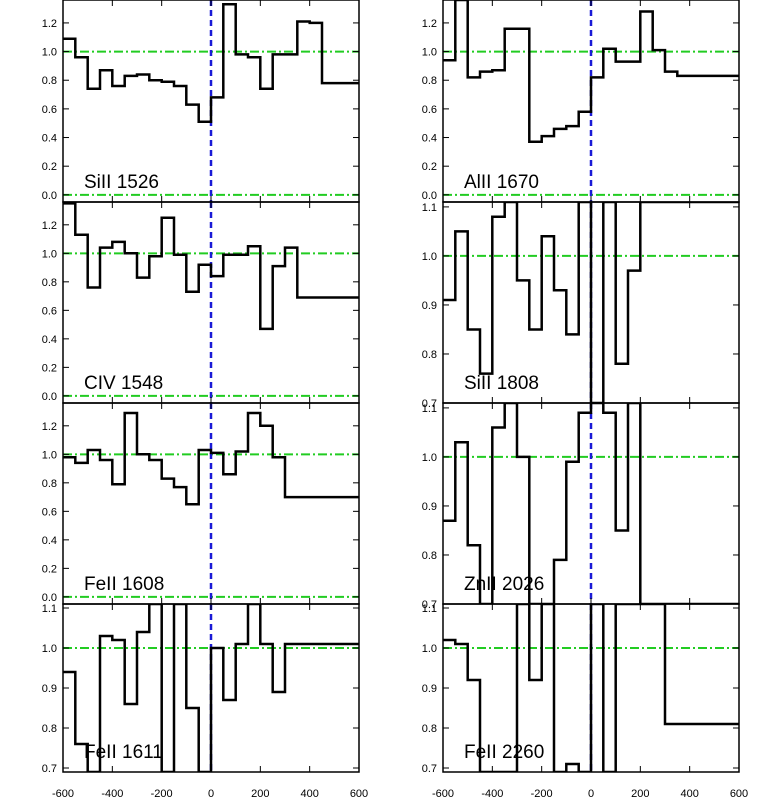 The width and height of the screenshot is (761, 807). I want to click on panel-label-znii-2026: ZnII 2026, so click(504, 584).